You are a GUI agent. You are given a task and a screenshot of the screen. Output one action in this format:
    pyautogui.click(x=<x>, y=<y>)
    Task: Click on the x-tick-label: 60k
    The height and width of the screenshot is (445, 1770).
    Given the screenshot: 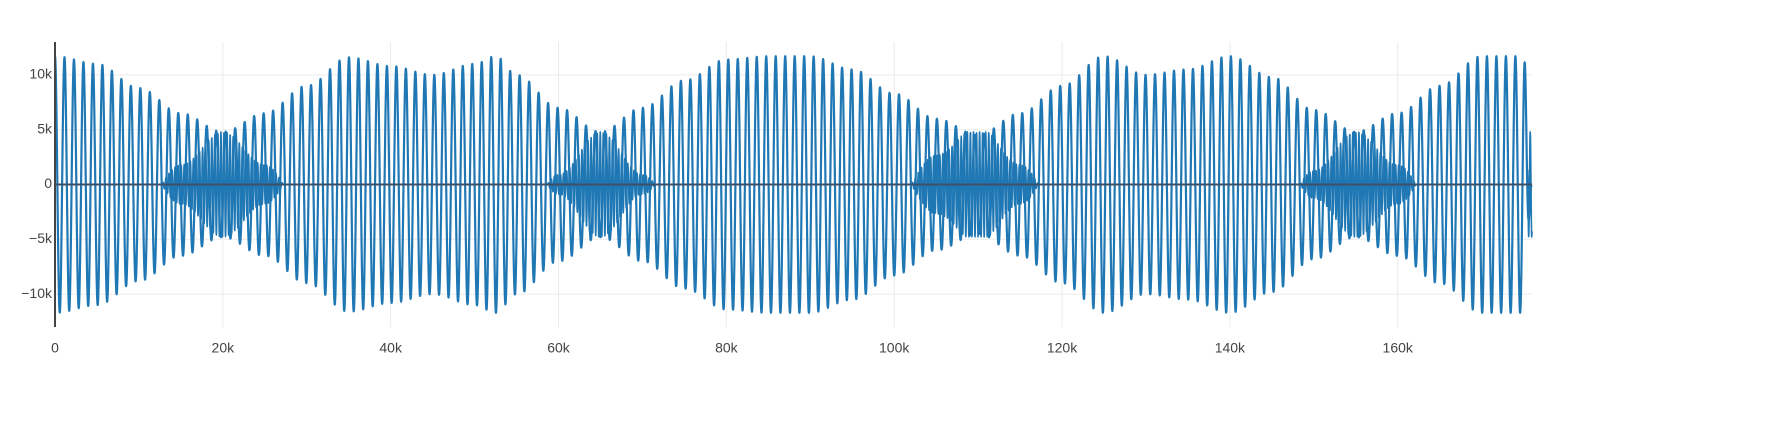 What is the action you would take?
    pyautogui.click(x=559, y=347)
    